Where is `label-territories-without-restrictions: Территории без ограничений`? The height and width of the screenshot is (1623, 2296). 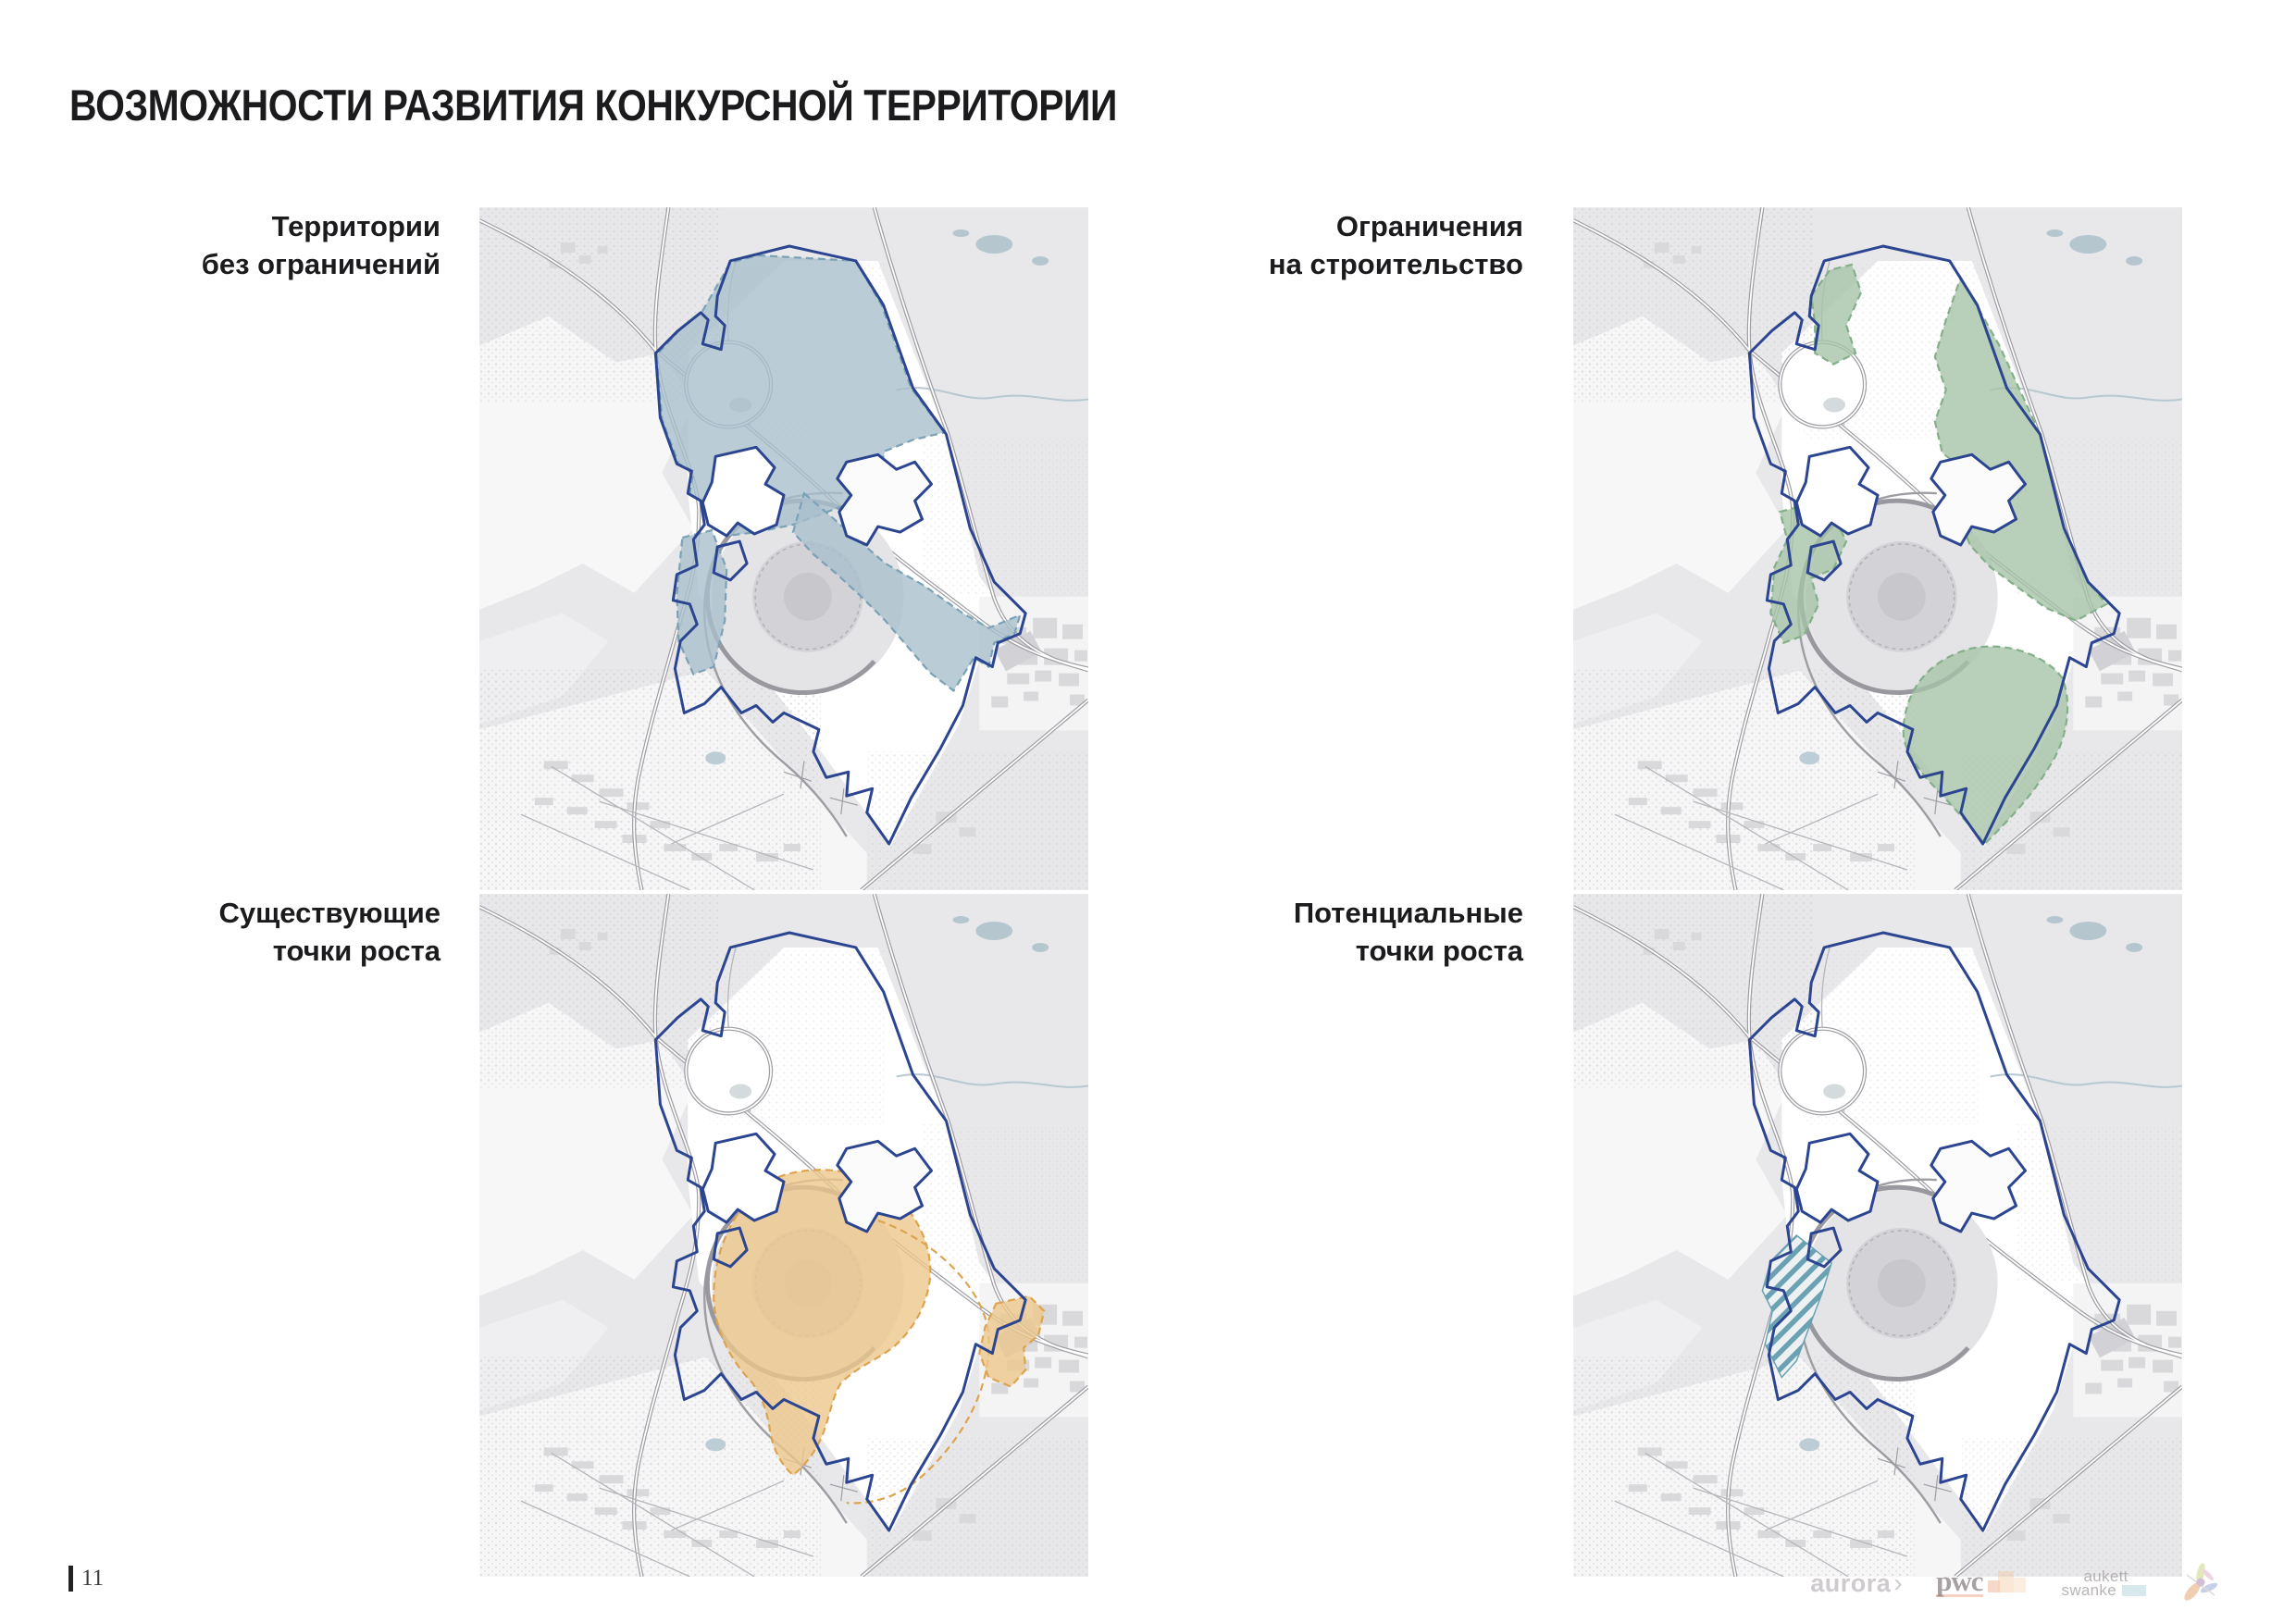
label-territories-without-restrictions: Территории без ограничений is located at coordinates (321, 245).